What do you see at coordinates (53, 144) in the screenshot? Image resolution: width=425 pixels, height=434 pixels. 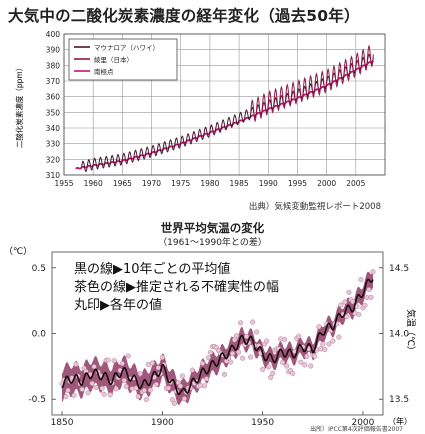 I see `co2-y-tick-label: 330` at bounding box center [53, 144].